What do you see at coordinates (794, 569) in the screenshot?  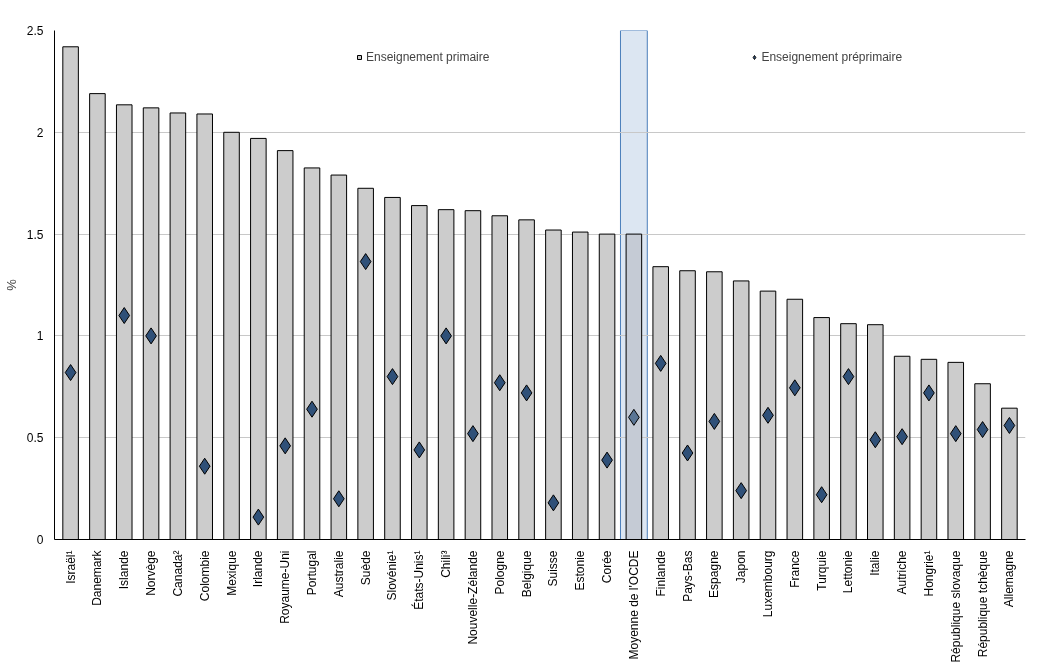 I see `x-tick-label: France` at bounding box center [794, 569].